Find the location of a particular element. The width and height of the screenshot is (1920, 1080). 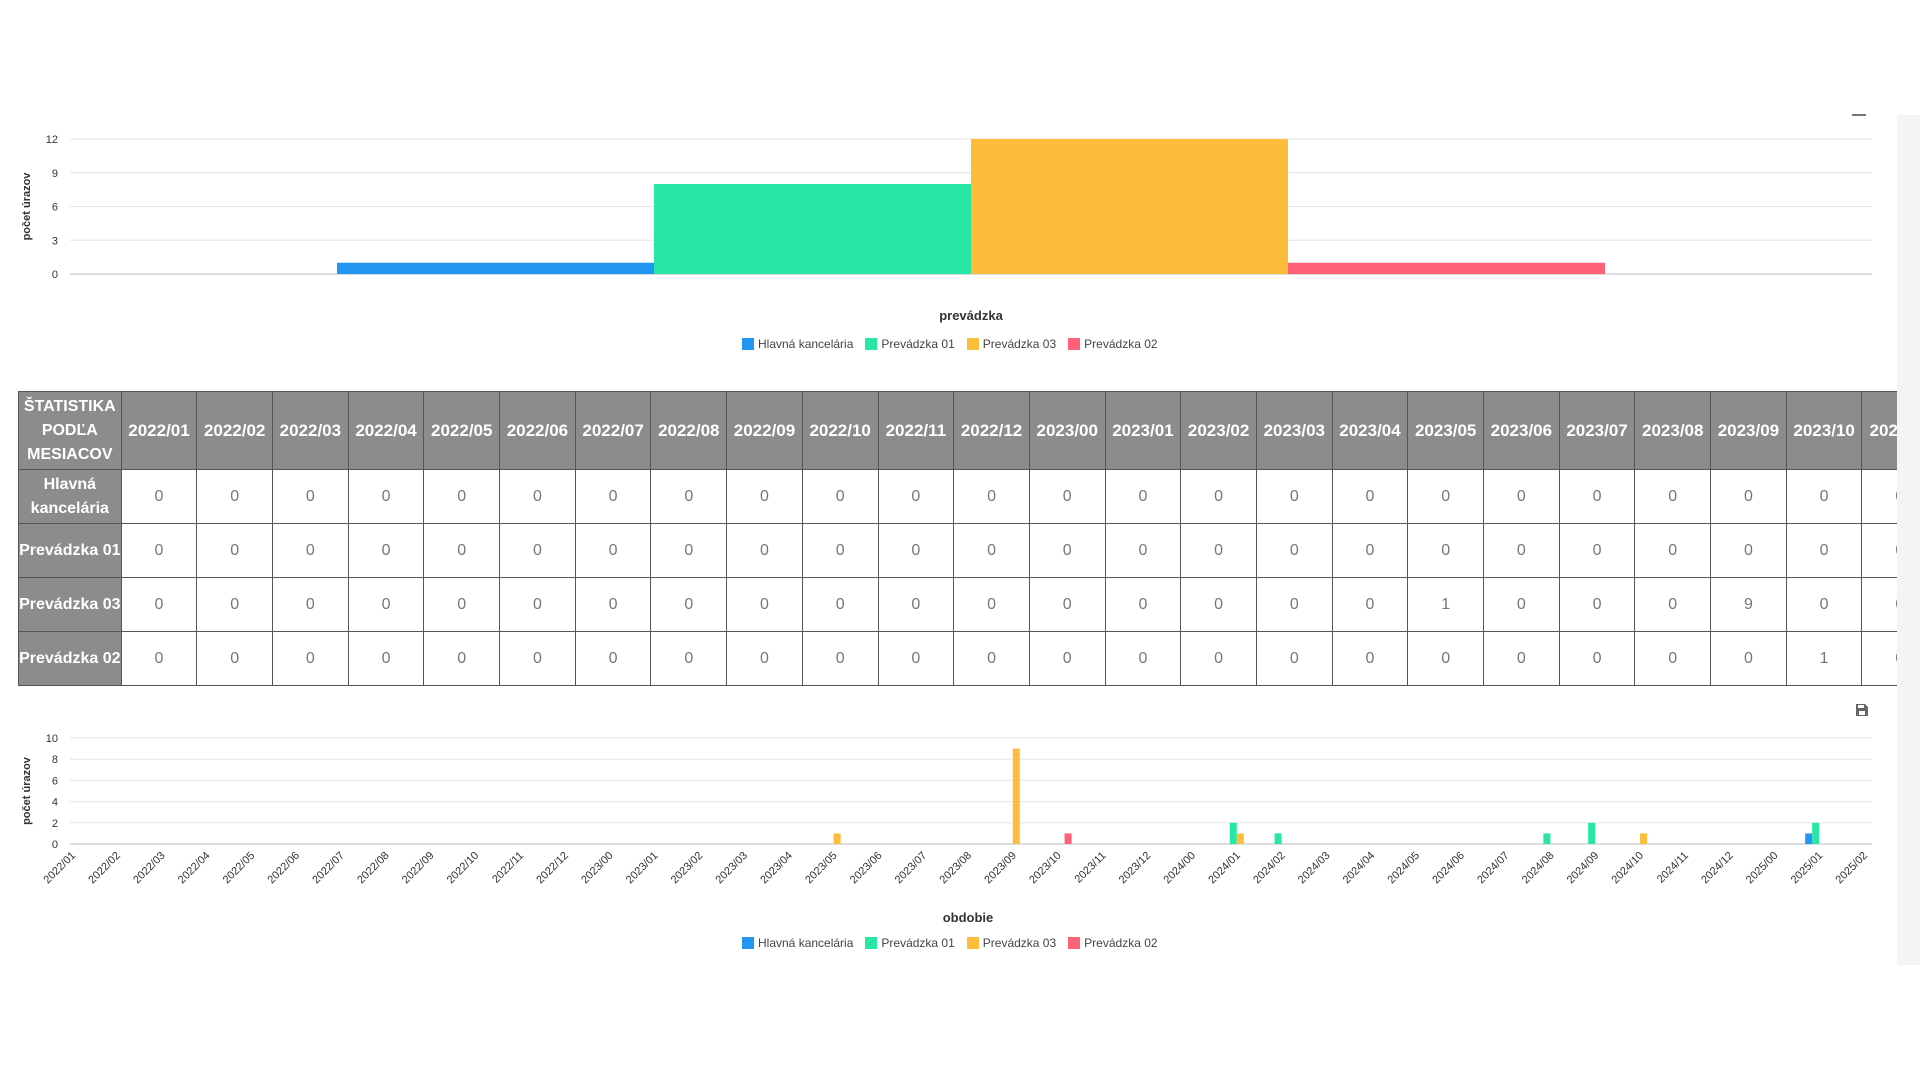

save-icon is located at coordinates (1862, 710).